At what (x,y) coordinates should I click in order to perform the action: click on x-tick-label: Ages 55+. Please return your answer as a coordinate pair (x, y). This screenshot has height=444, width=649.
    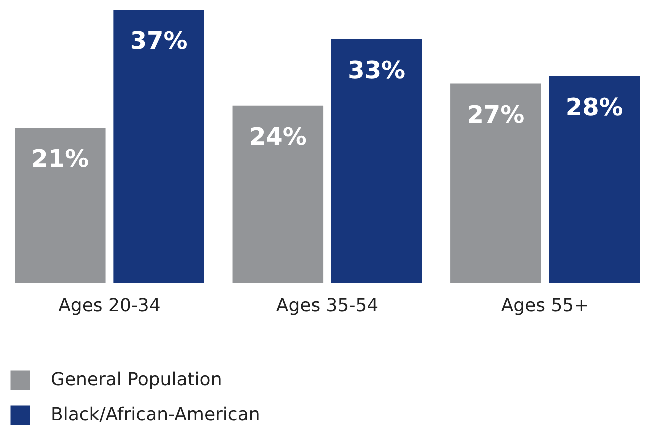
    Looking at the image, I should click on (545, 306).